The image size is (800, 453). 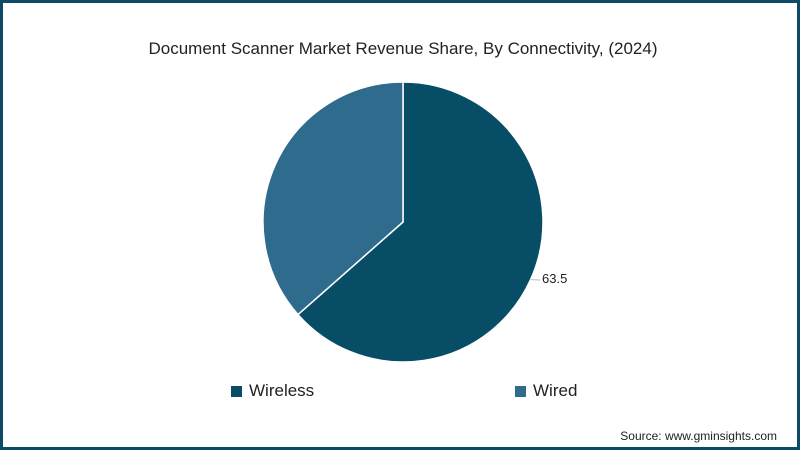 What do you see at coordinates (520, 391) in the screenshot?
I see `legend-swatch-wired` at bounding box center [520, 391].